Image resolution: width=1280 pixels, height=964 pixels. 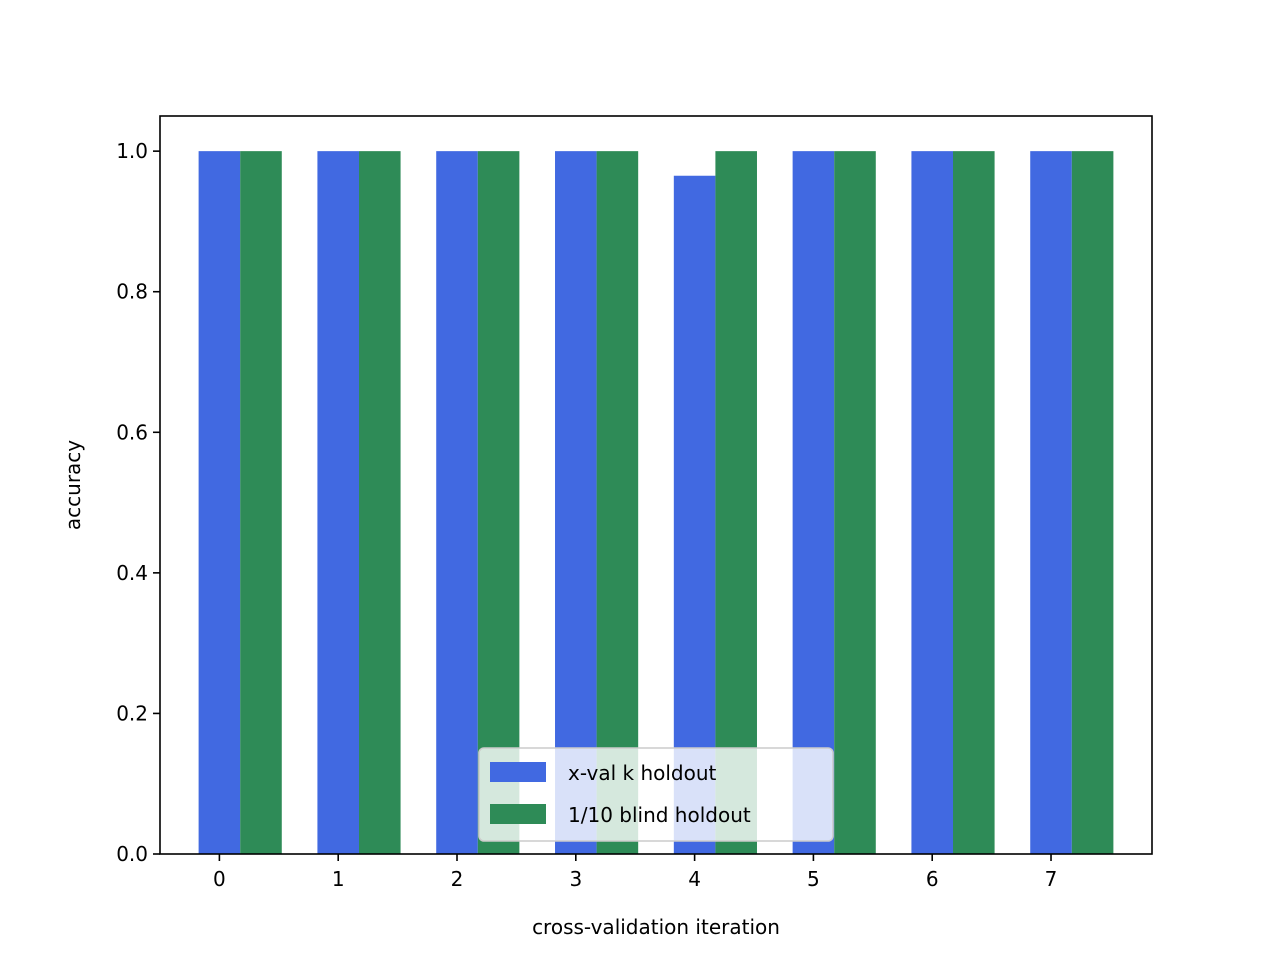 What do you see at coordinates (132, 854) in the screenshot?
I see `y-tick-label: 0.0` at bounding box center [132, 854].